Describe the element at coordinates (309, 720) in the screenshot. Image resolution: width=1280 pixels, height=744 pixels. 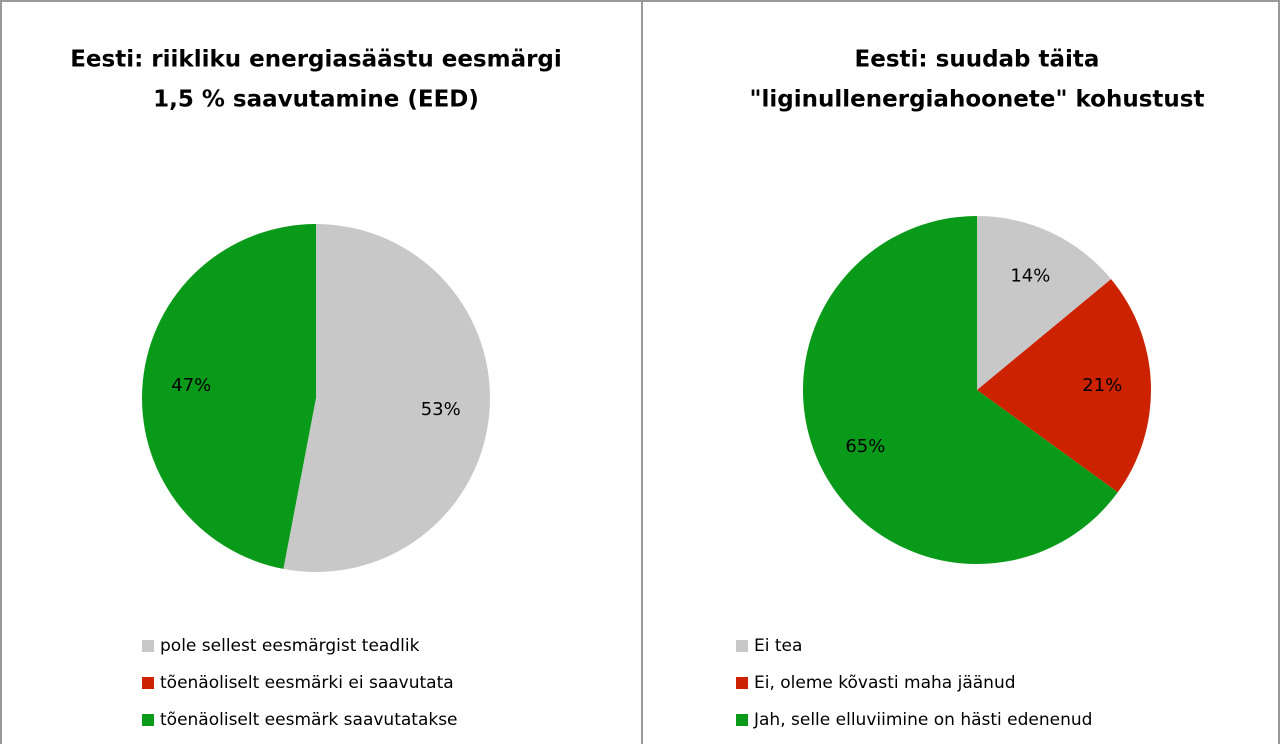
I see `legend-label: tõenäoliselt eesmärk saavutatakse` at that location.